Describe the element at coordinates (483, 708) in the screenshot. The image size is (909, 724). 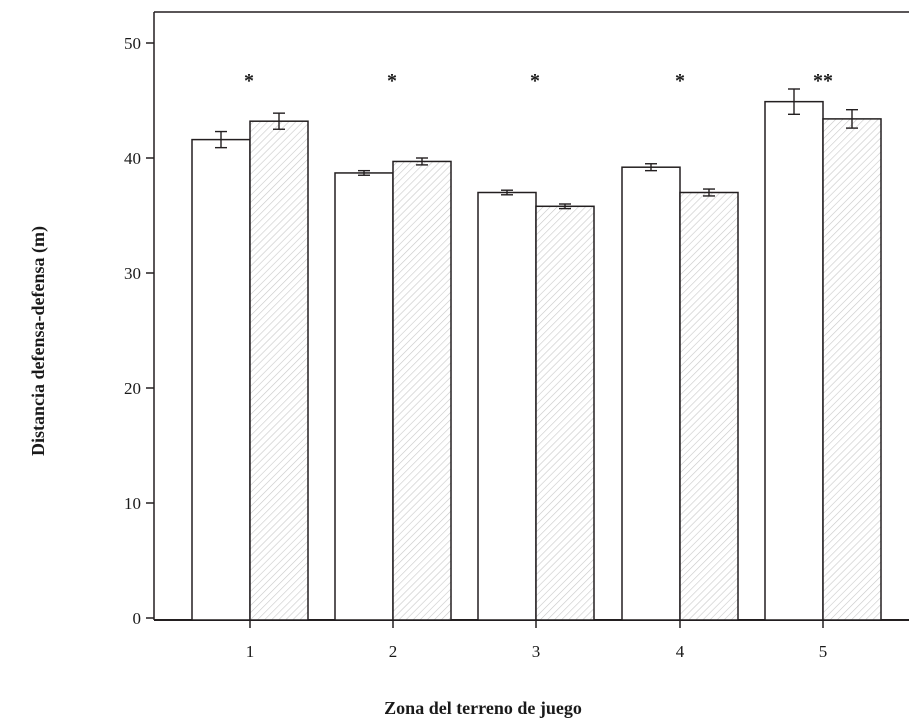
I see `x-axis-title: Zona del terreno de juego` at that location.